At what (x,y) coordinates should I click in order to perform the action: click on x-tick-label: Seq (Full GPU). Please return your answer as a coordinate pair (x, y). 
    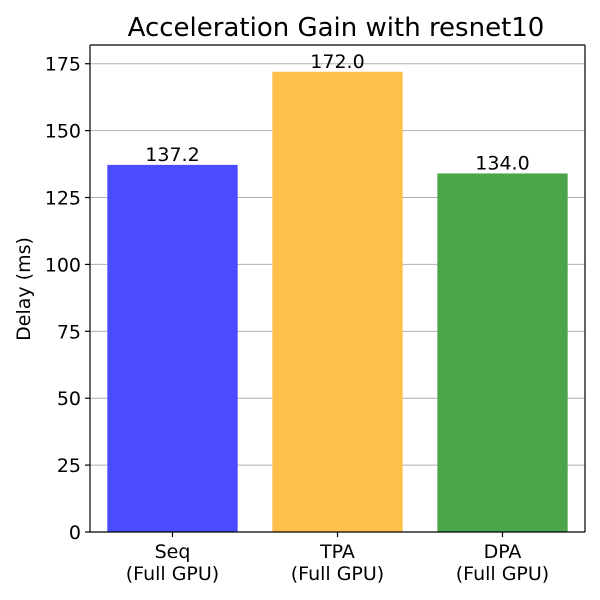
    Looking at the image, I should click on (172, 563).